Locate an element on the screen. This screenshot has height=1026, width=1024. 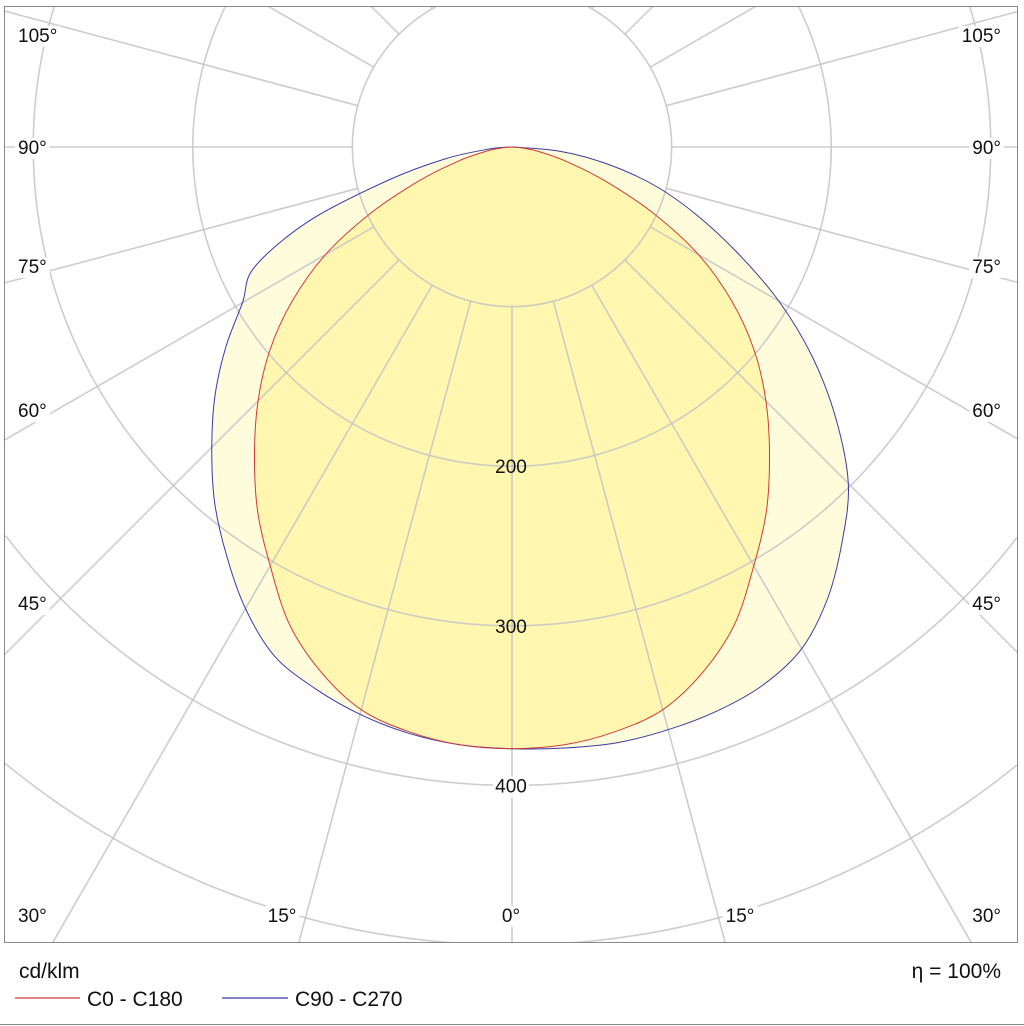
angle-label-bottom-2: 15° is located at coordinates (740, 916).